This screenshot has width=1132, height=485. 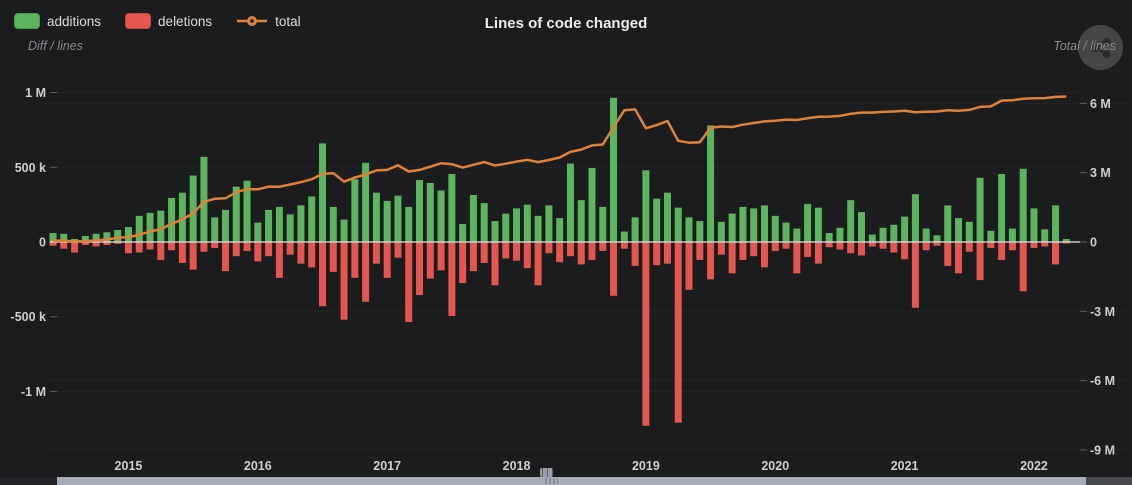 What do you see at coordinates (129, 466) in the screenshot?
I see `x-axis-year-label: 2015` at bounding box center [129, 466].